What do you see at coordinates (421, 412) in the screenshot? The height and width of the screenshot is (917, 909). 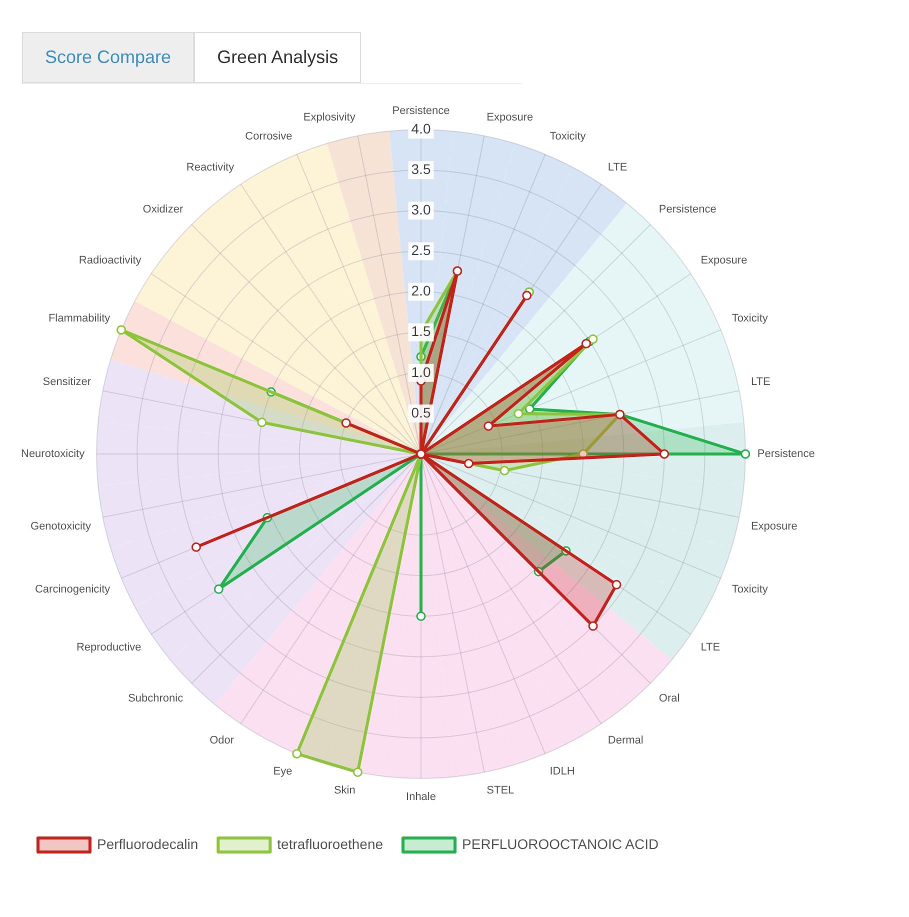 I see `y-tick-label: 0.5` at bounding box center [421, 412].